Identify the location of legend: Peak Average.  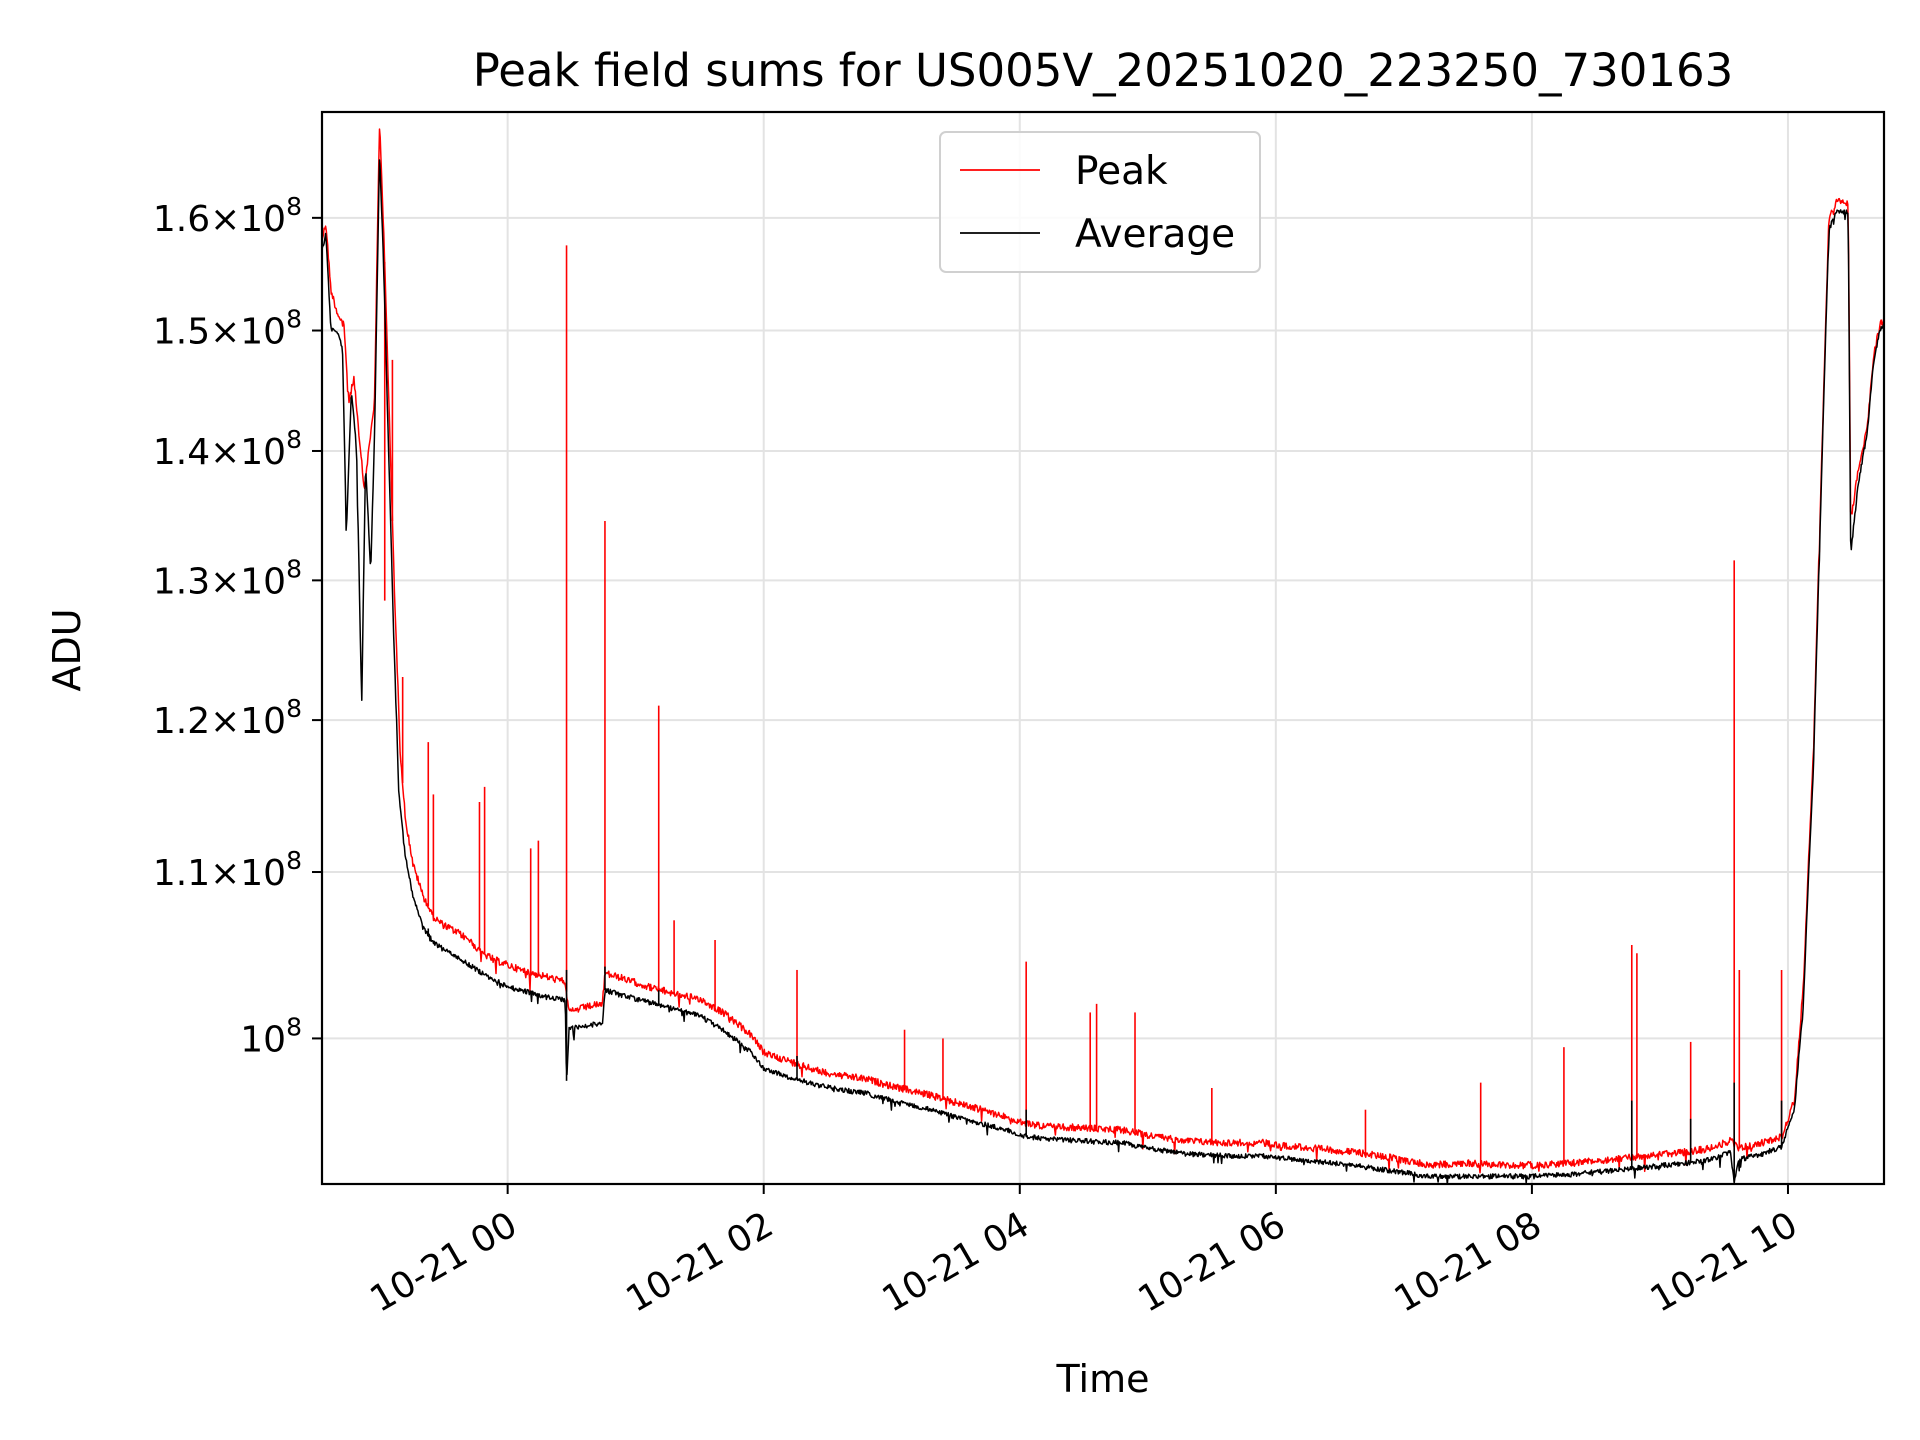
(1100, 202).